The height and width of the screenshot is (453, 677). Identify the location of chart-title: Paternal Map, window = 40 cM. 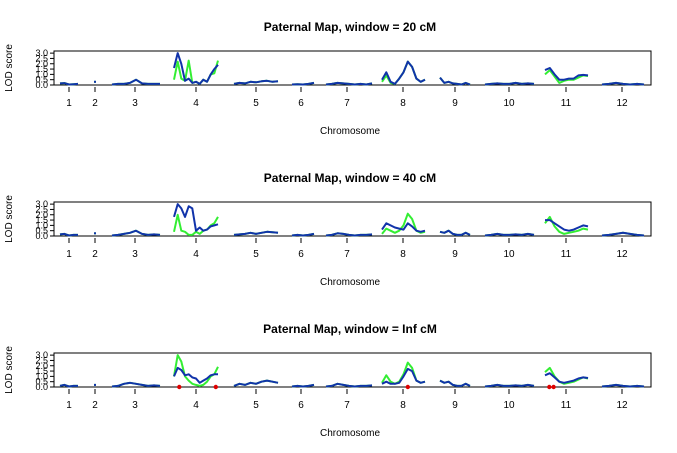
(350, 178).